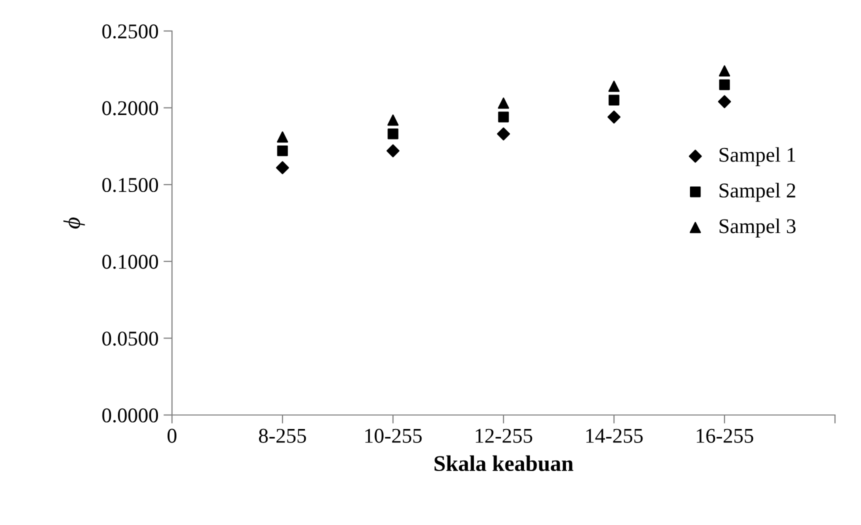  What do you see at coordinates (172, 435) in the screenshot?
I see `x-tick-label: 0` at bounding box center [172, 435].